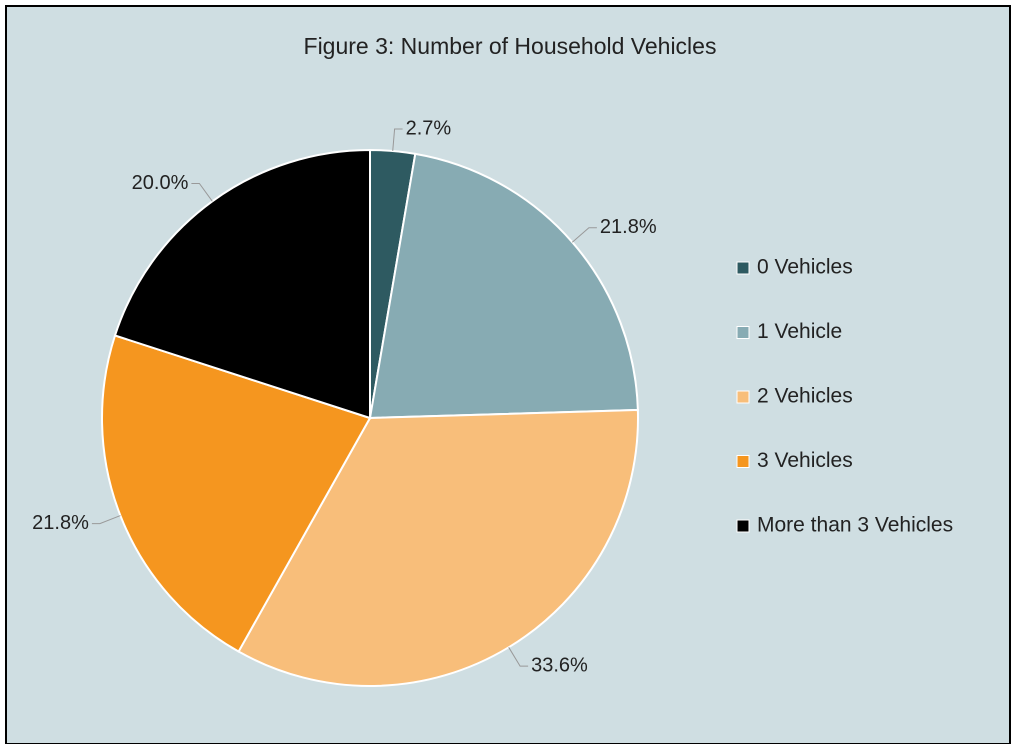  What do you see at coordinates (805, 396) in the screenshot?
I see `legend-label: 2 Vehicles` at bounding box center [805, 396].